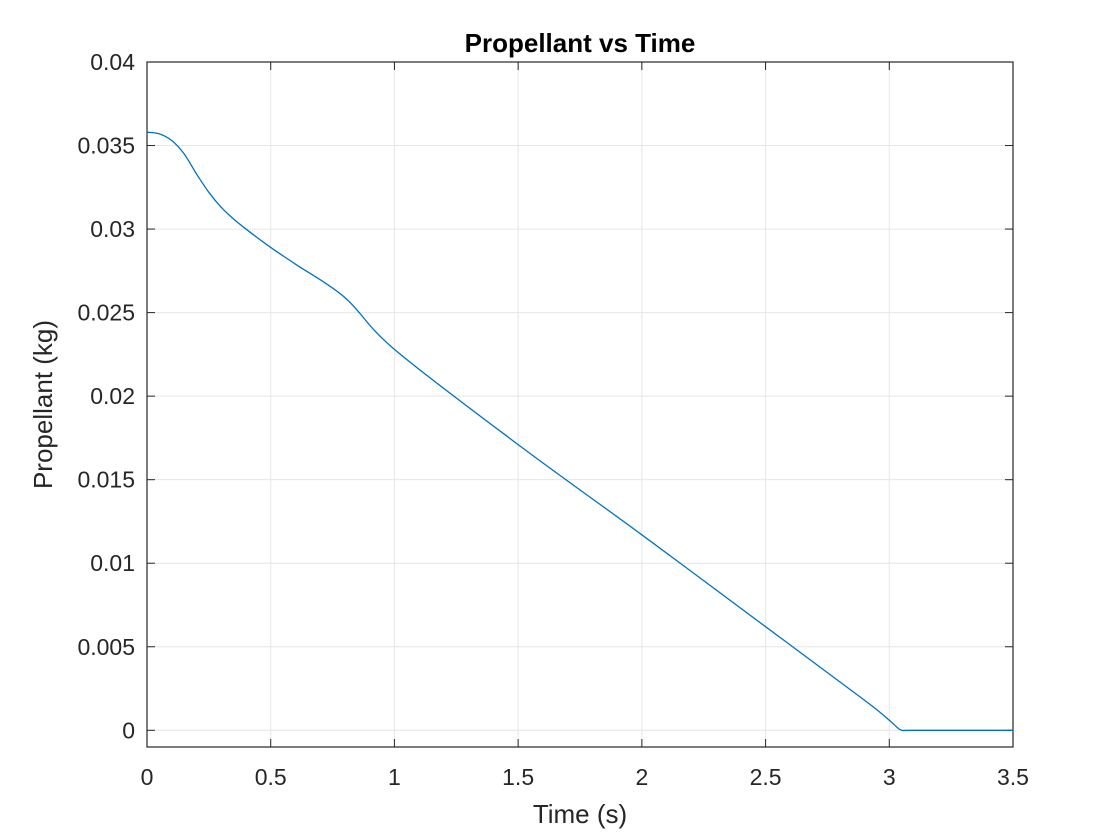 This screenshot has width=1120, height=840. What do you see at coordinates (580, 814) in the screenshot?
I see `x-axis-label: Time (s)` at bounding box center [580, 814].